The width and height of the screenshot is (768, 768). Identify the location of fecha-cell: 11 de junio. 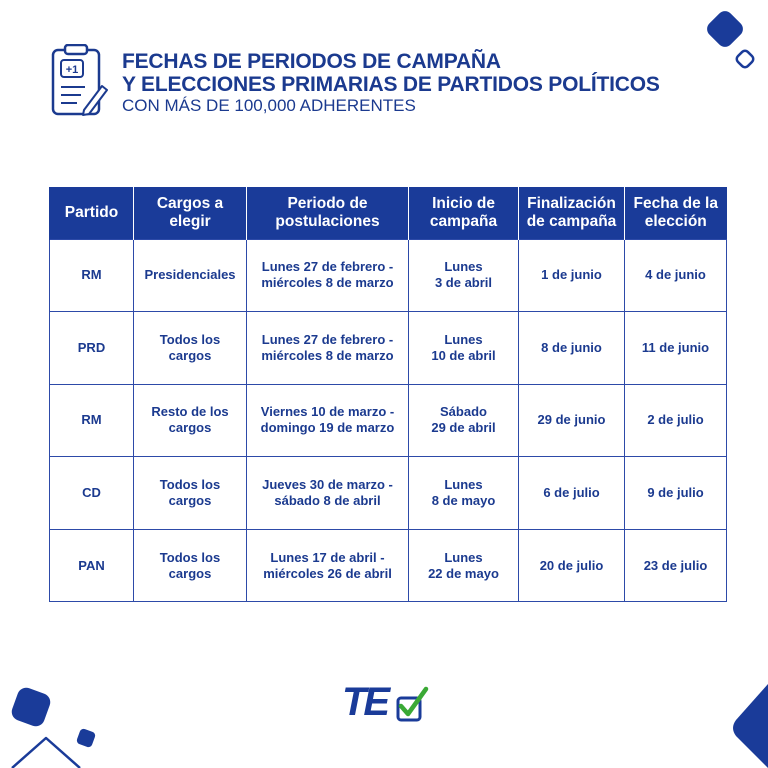
(675, 348).